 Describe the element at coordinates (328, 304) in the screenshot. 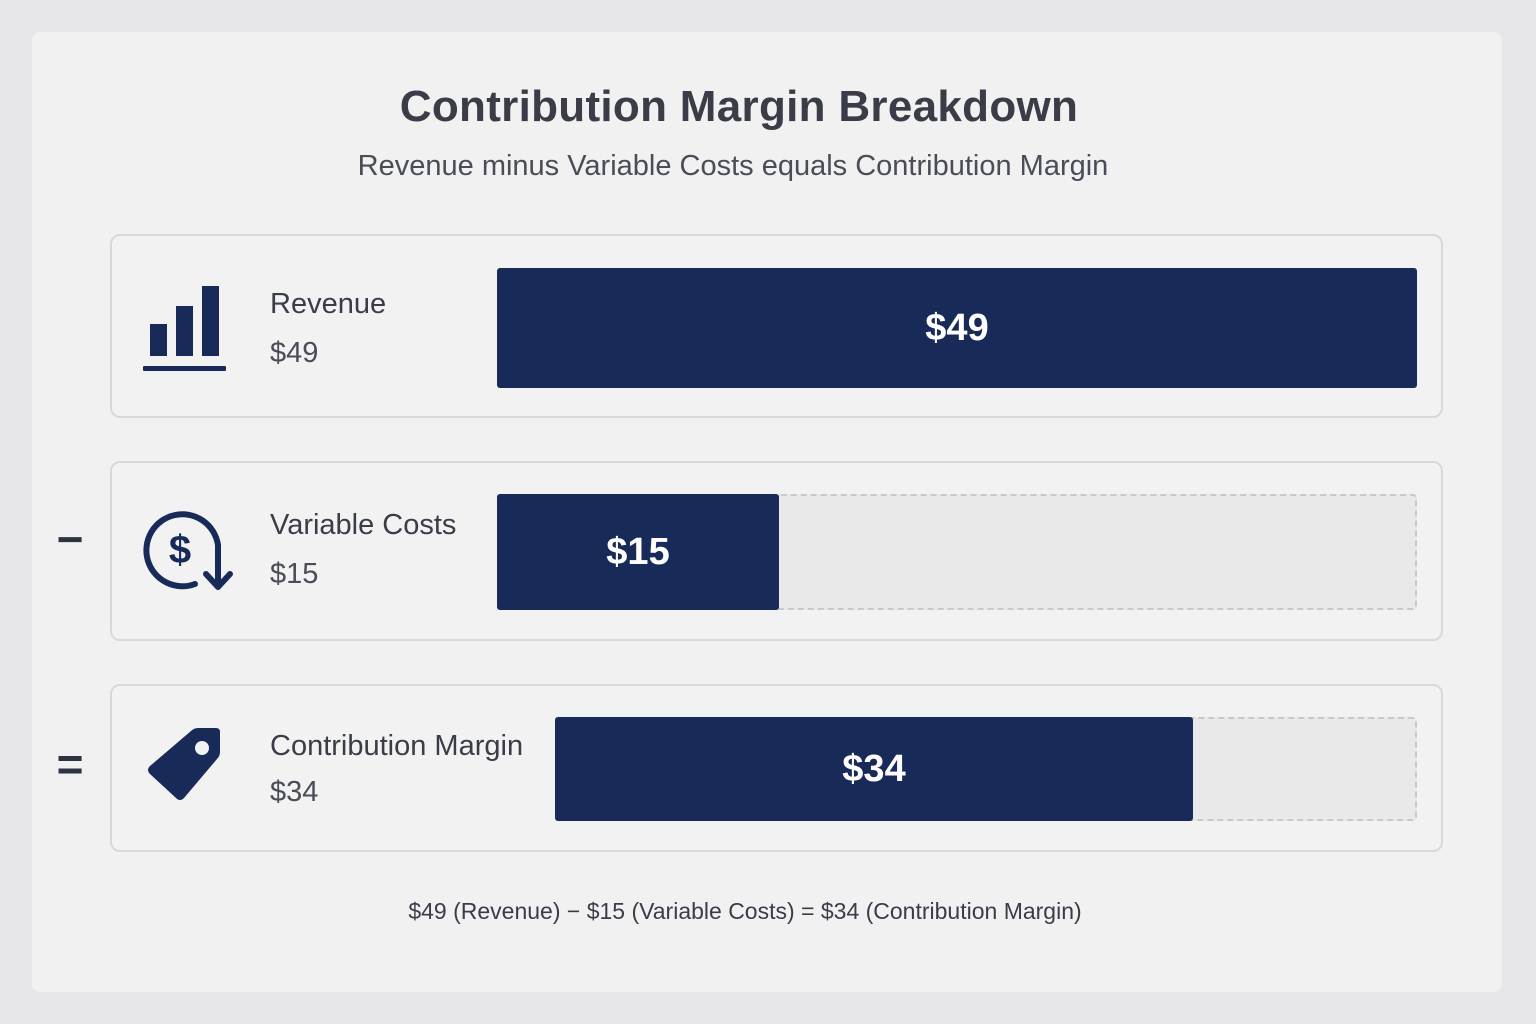

I see `revenue-label: Revenue` at that location.